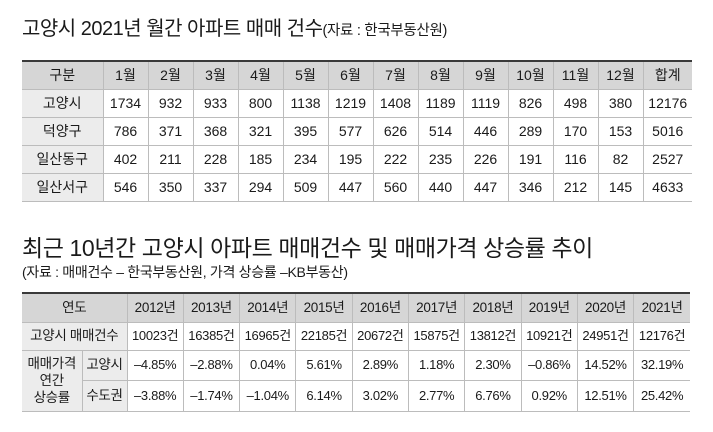  Describe the element at coordinates (211, 365) in the screenshot. I see `price-change-cell: –2.88%` at that location.